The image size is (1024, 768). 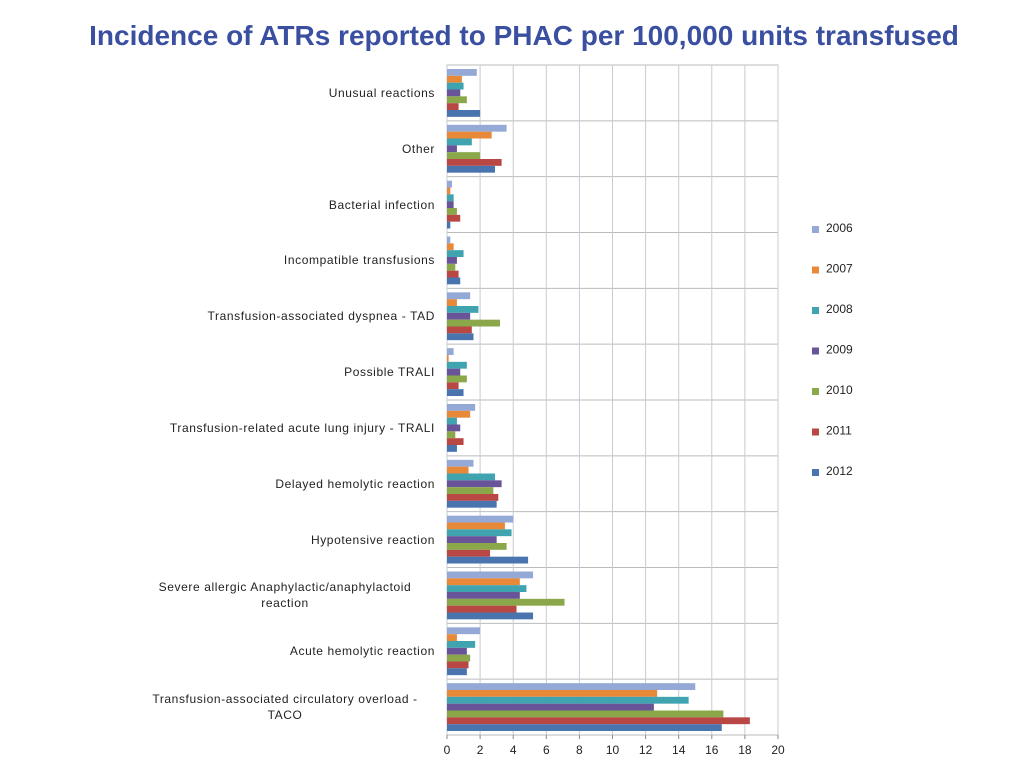 I want to click on legend-label: 2006, so click(x=839, y=228).